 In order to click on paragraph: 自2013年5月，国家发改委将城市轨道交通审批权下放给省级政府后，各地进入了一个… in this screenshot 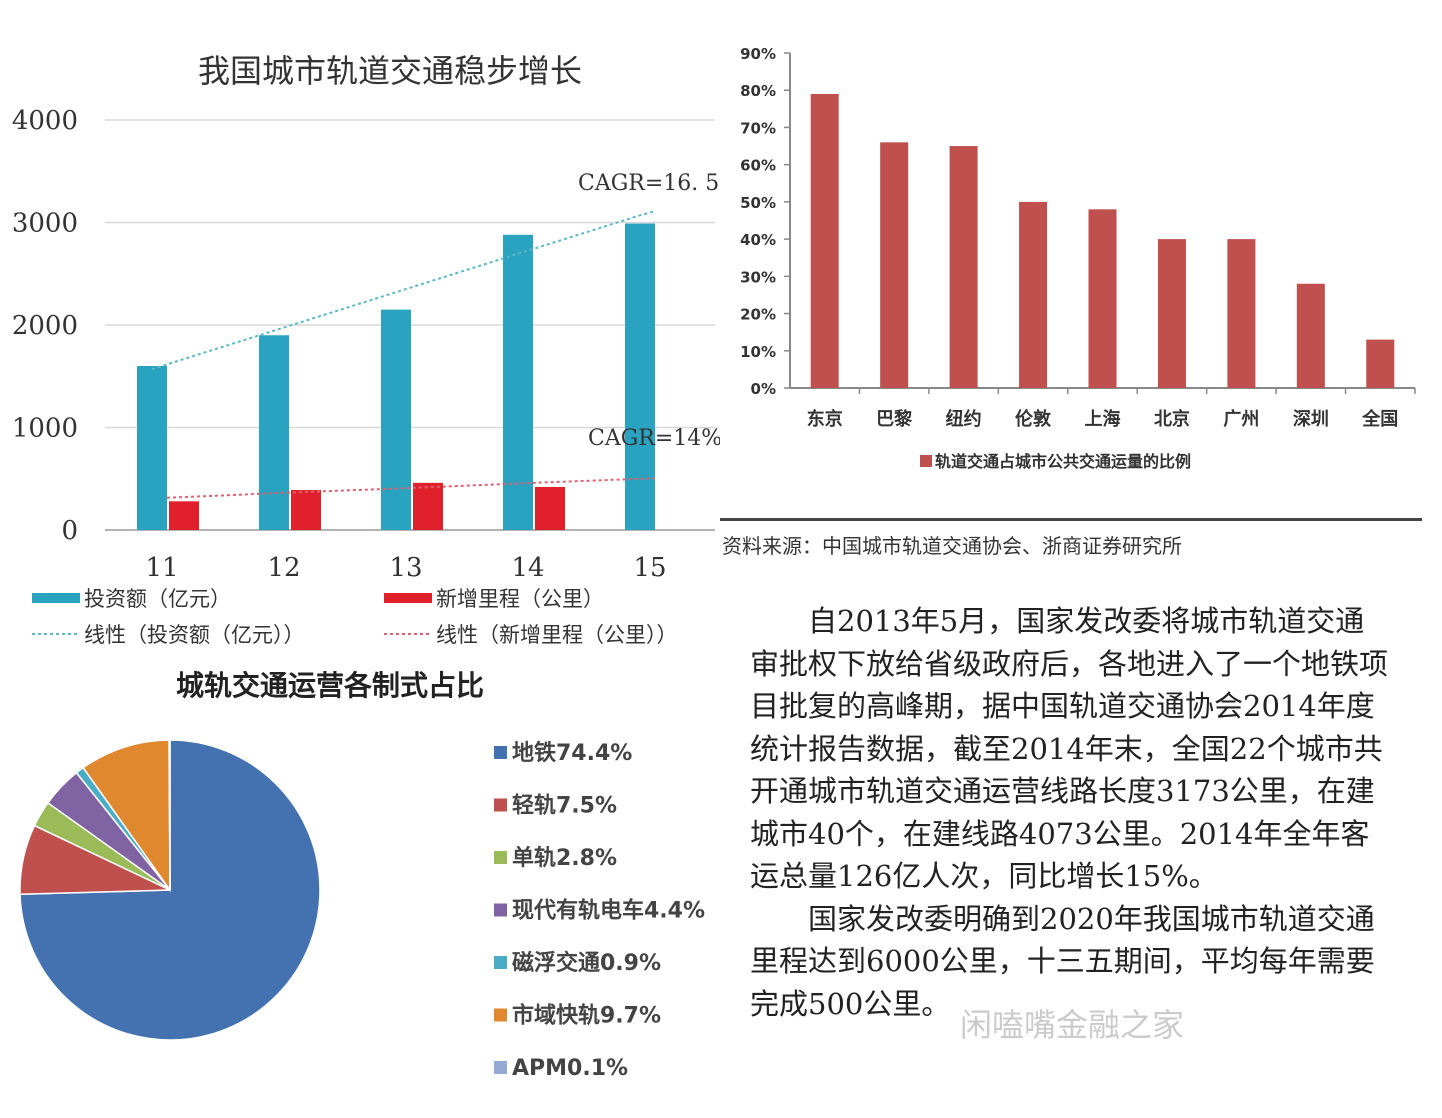, I will do `click(1069, 748)`.